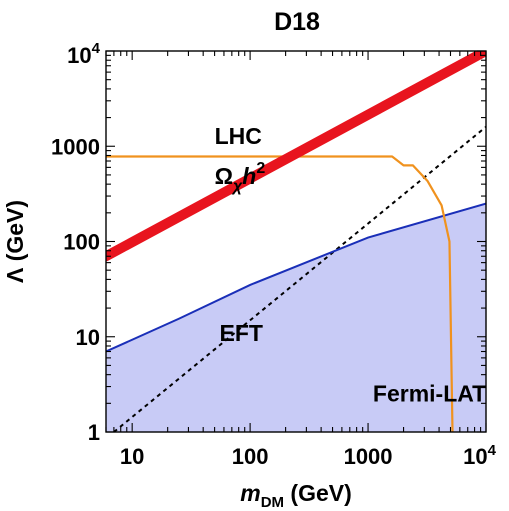 The image size is (509, 511). I want to click on x-tick-label: 100, so click(250, 456).